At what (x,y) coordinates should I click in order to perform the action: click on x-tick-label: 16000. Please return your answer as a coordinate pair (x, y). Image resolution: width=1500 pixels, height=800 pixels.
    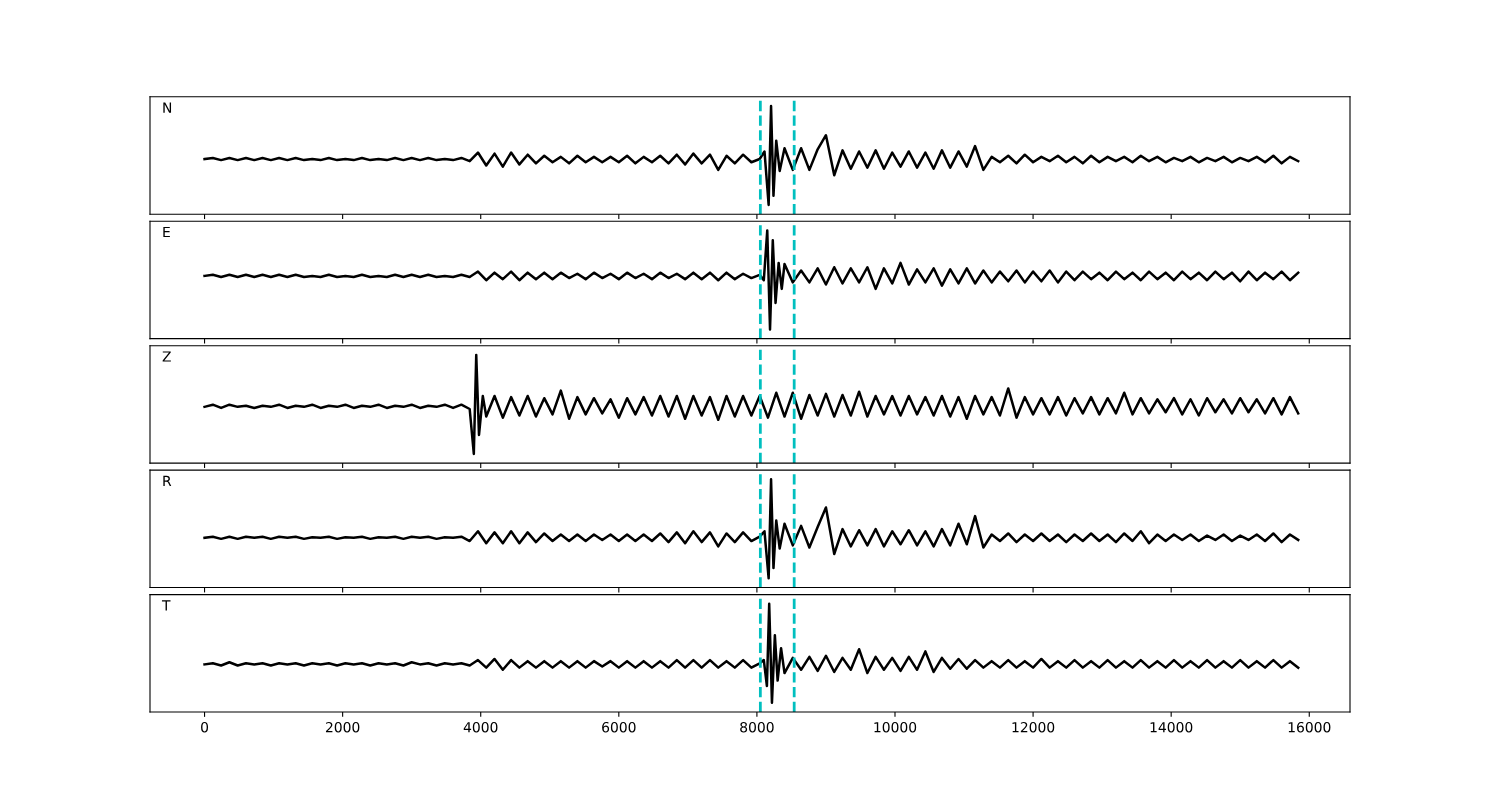
    Looking at the image, I should click on (1309, 727).